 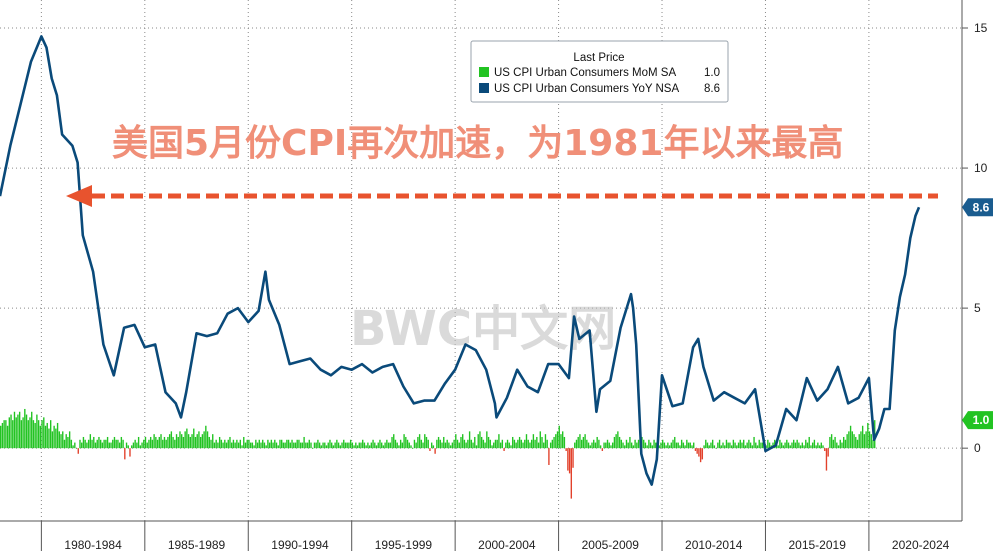 I want to click on legend-swatch-mom, so click(x=484, y=72).